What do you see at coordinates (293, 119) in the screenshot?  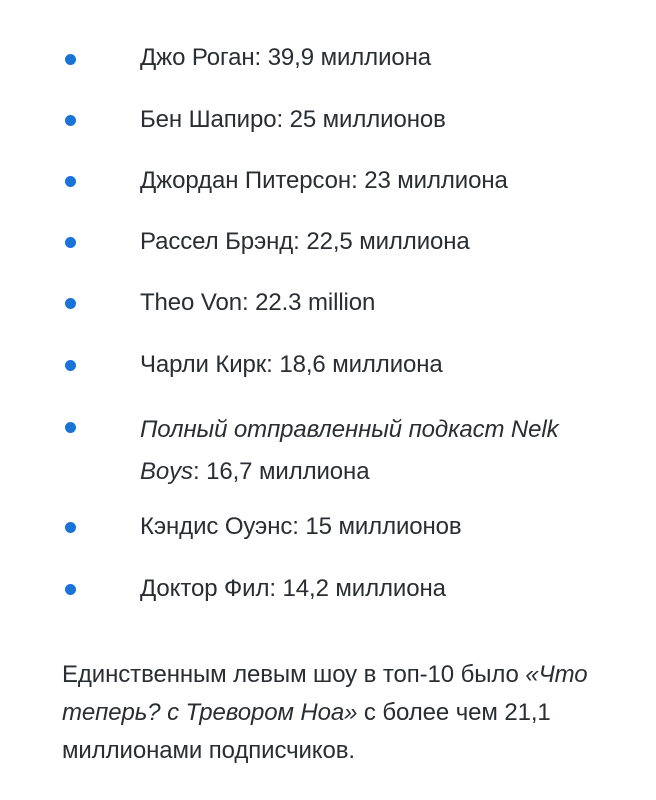 I see `list-item-text: Бен Шапиро: 25 миллионов` at bounding box center [293, 119].